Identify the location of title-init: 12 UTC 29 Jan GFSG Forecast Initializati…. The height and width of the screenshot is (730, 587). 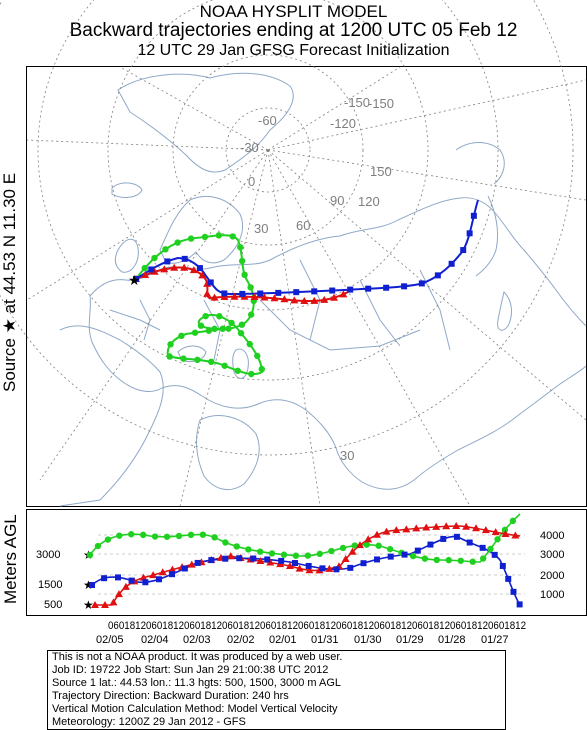
(293, 50).